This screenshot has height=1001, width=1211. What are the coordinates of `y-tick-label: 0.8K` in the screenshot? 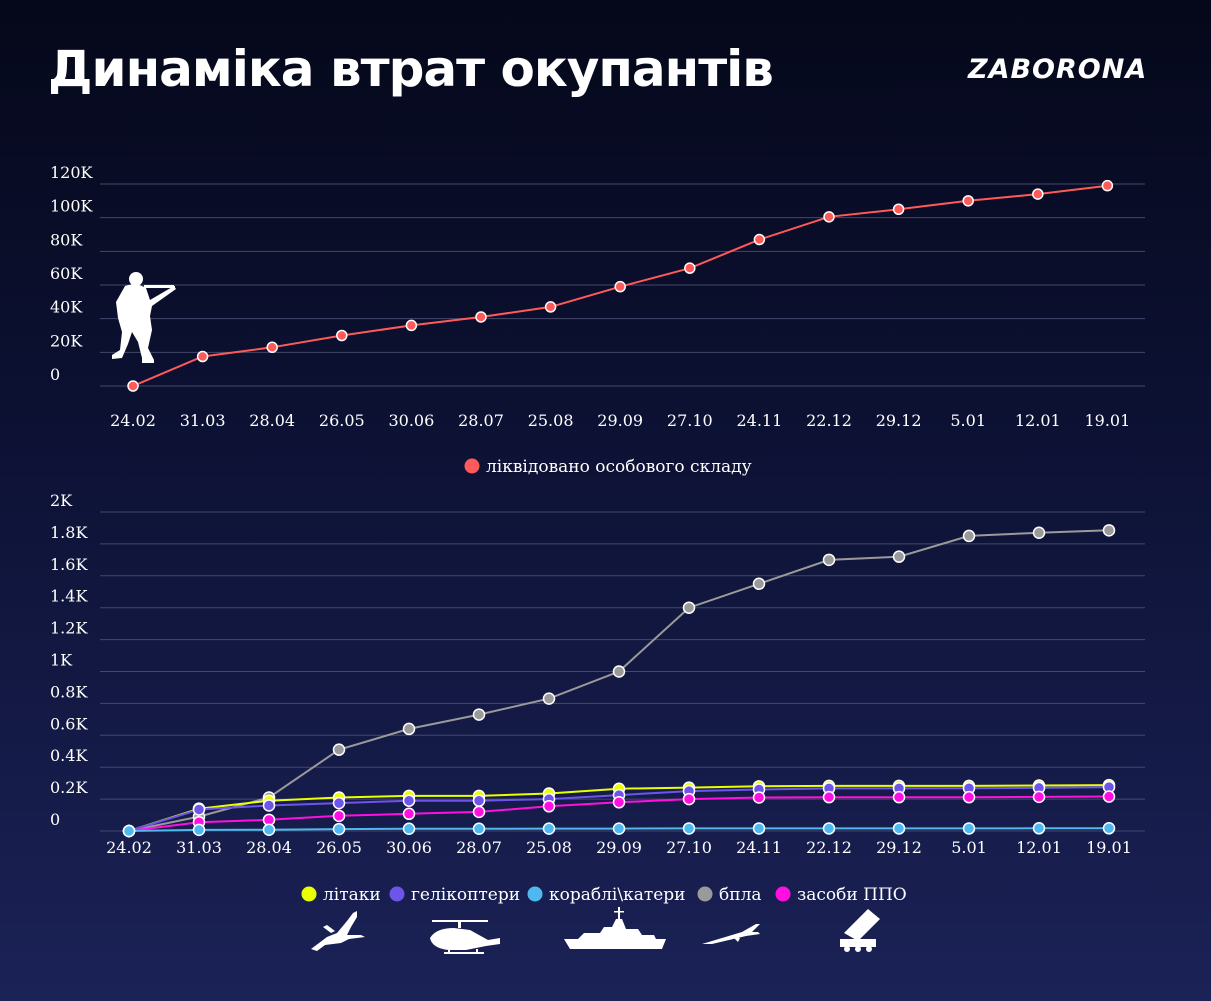 It's located at (69, 691).